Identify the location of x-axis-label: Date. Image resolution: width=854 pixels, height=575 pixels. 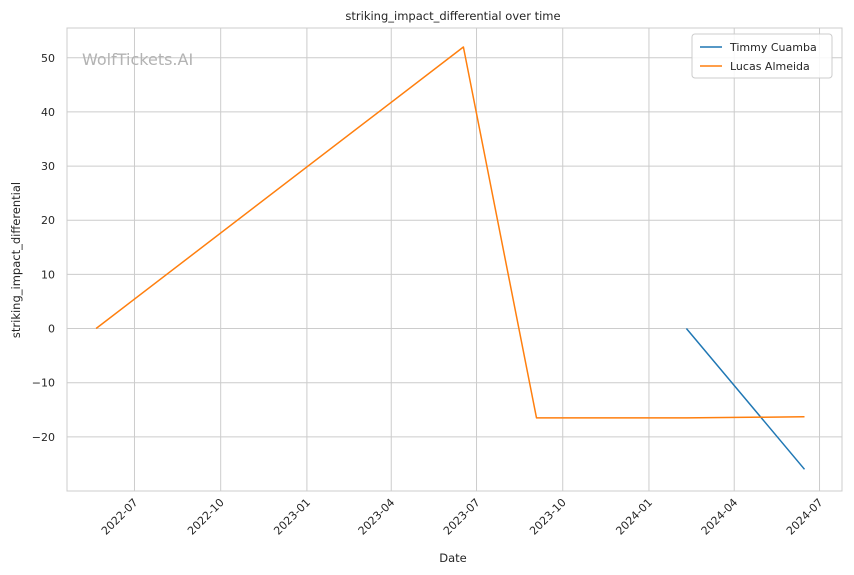
(453, 558).